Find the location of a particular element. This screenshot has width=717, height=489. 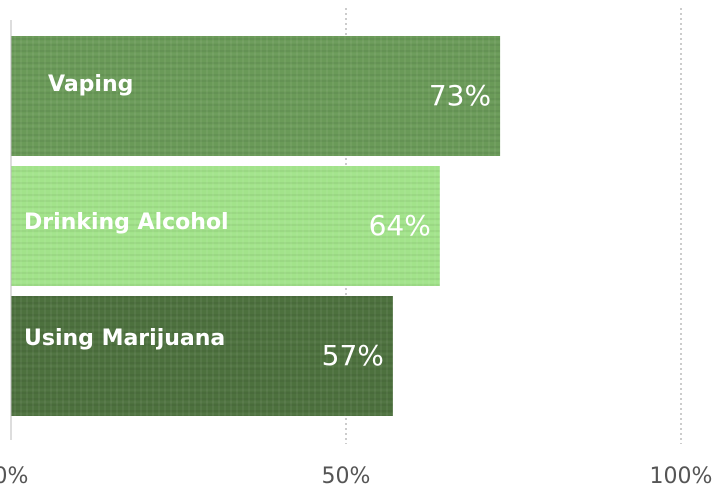

category-label-0: Vaping is located at coordinates (90, 84).